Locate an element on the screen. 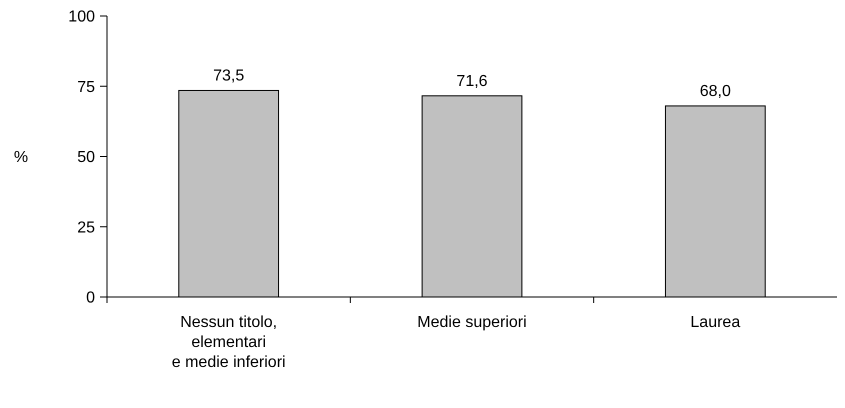 Image resolution: width=845 pixels, height=408 pixels. data-label: 68,0 is located at coordinates (716, 91).